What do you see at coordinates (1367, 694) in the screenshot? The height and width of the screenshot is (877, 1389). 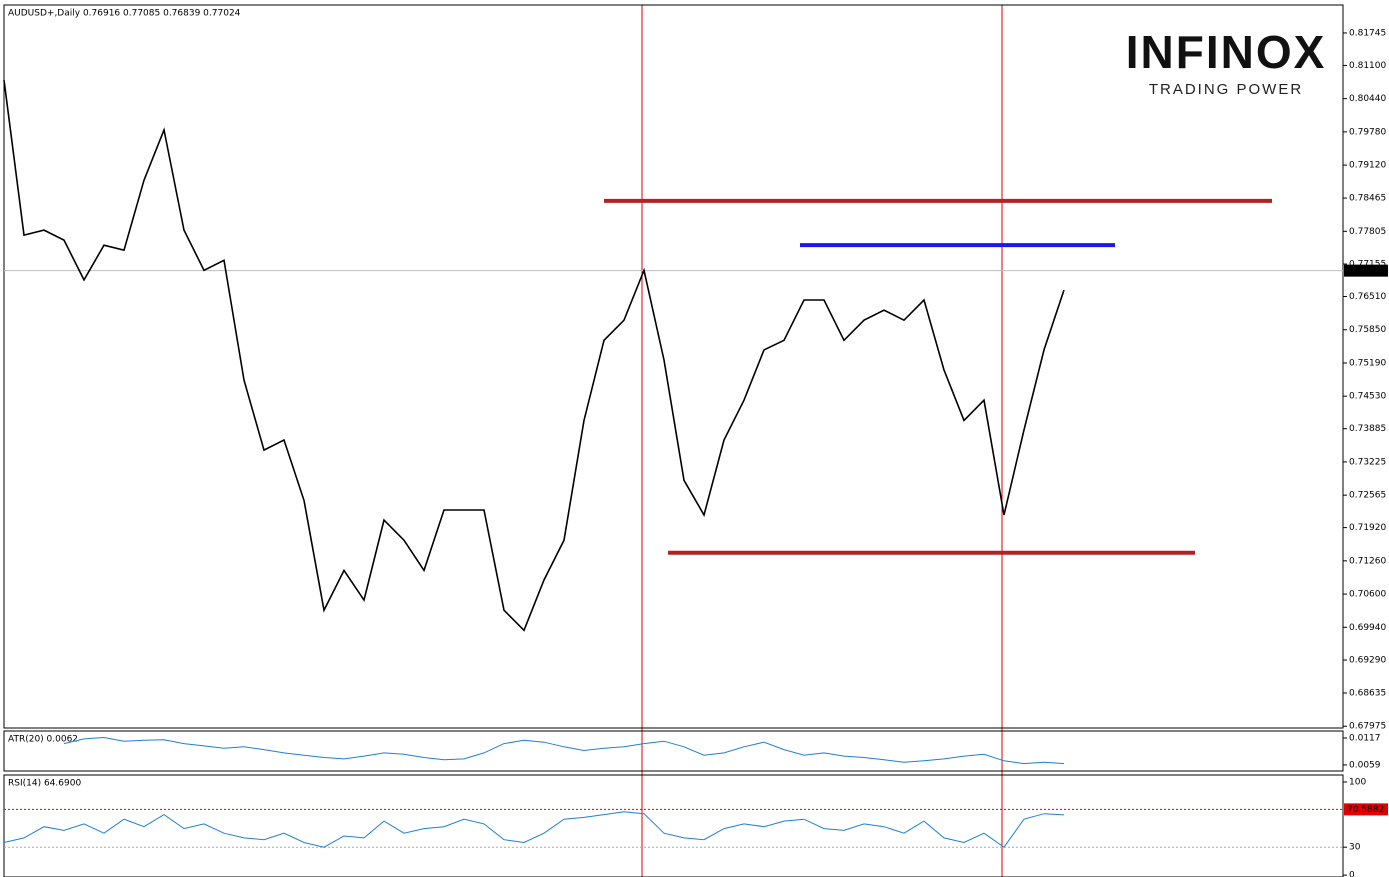 I see `y-tick-label: 0.68635` at bounding box center [1367, 694].